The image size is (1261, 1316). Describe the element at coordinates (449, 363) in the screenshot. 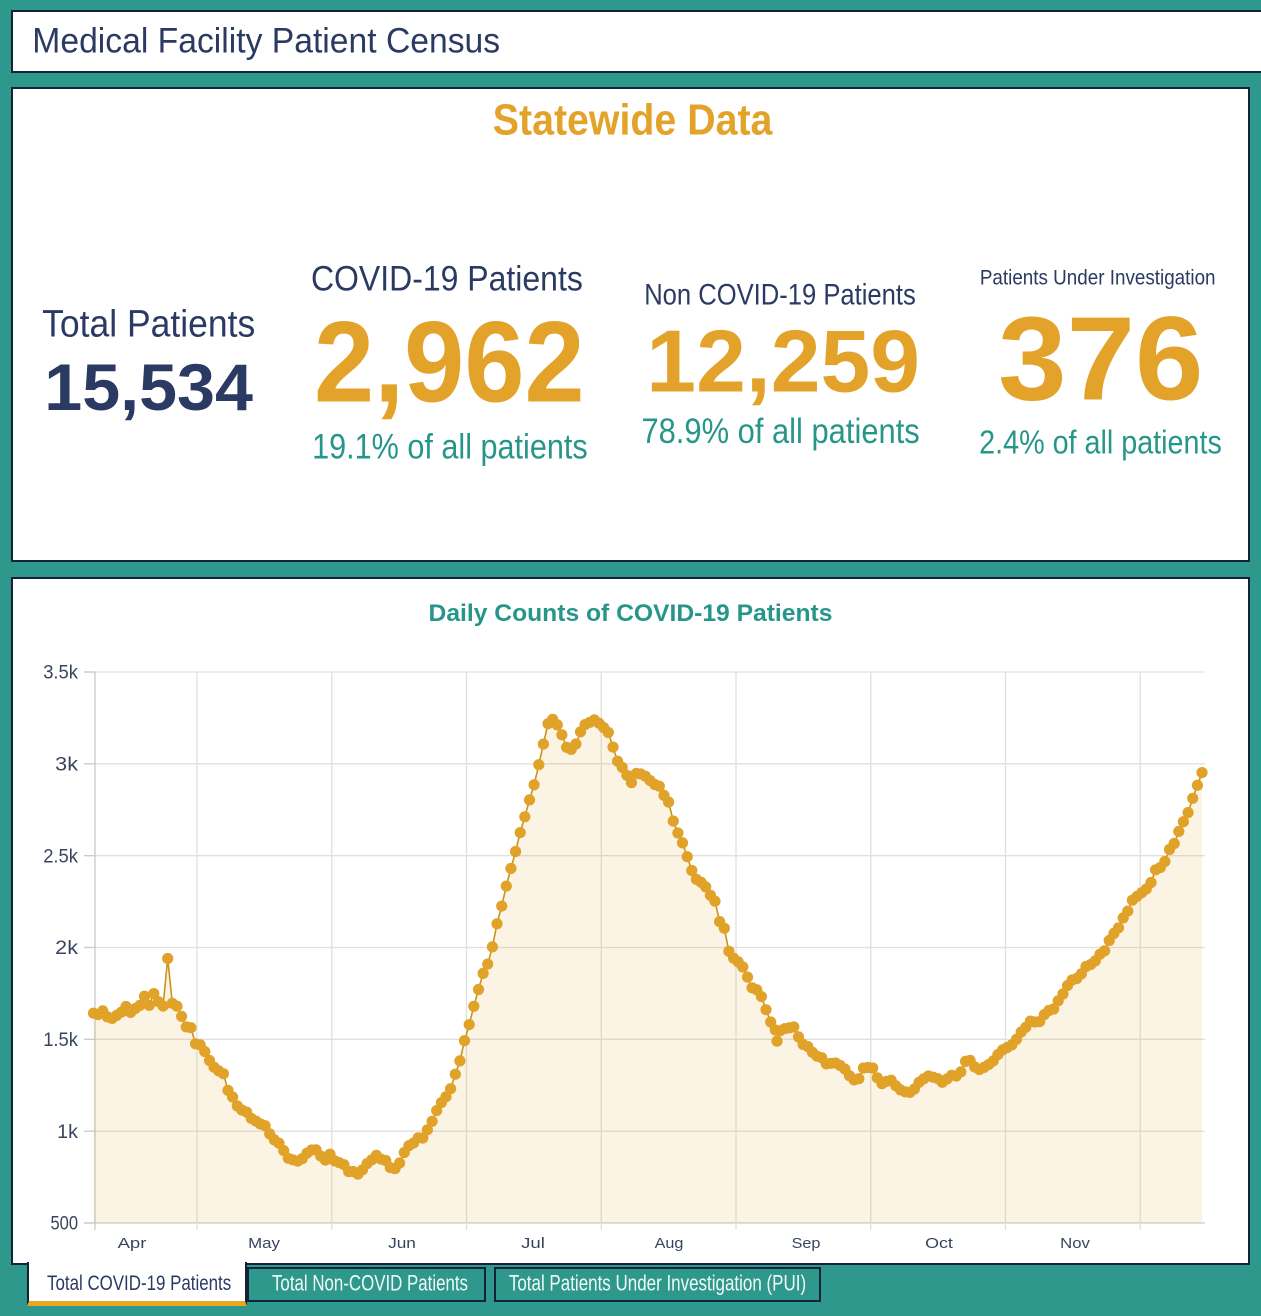

I see `svg-text: 2,962` at that location.